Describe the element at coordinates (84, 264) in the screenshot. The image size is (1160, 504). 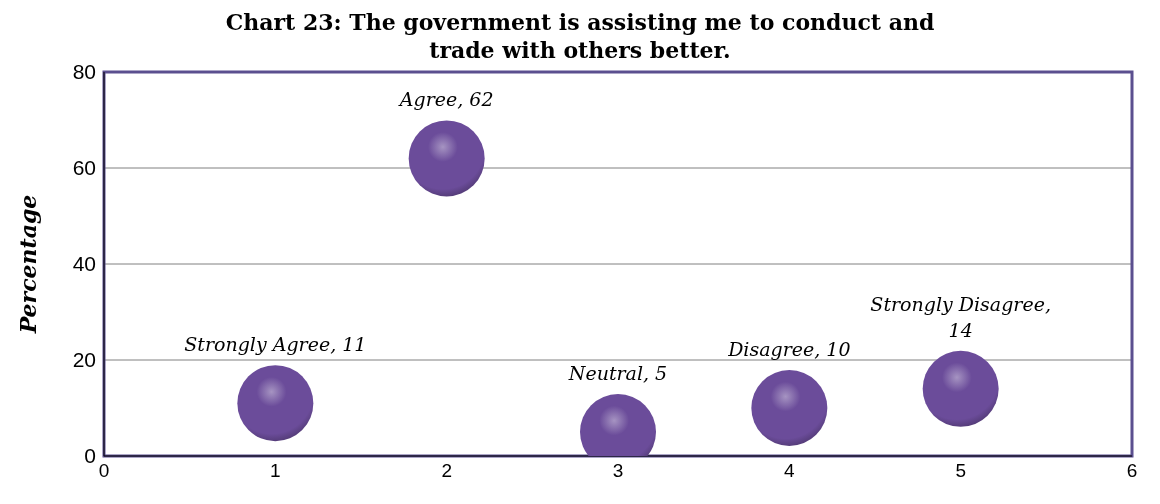
I see `y-tick-label: 40` at that location.